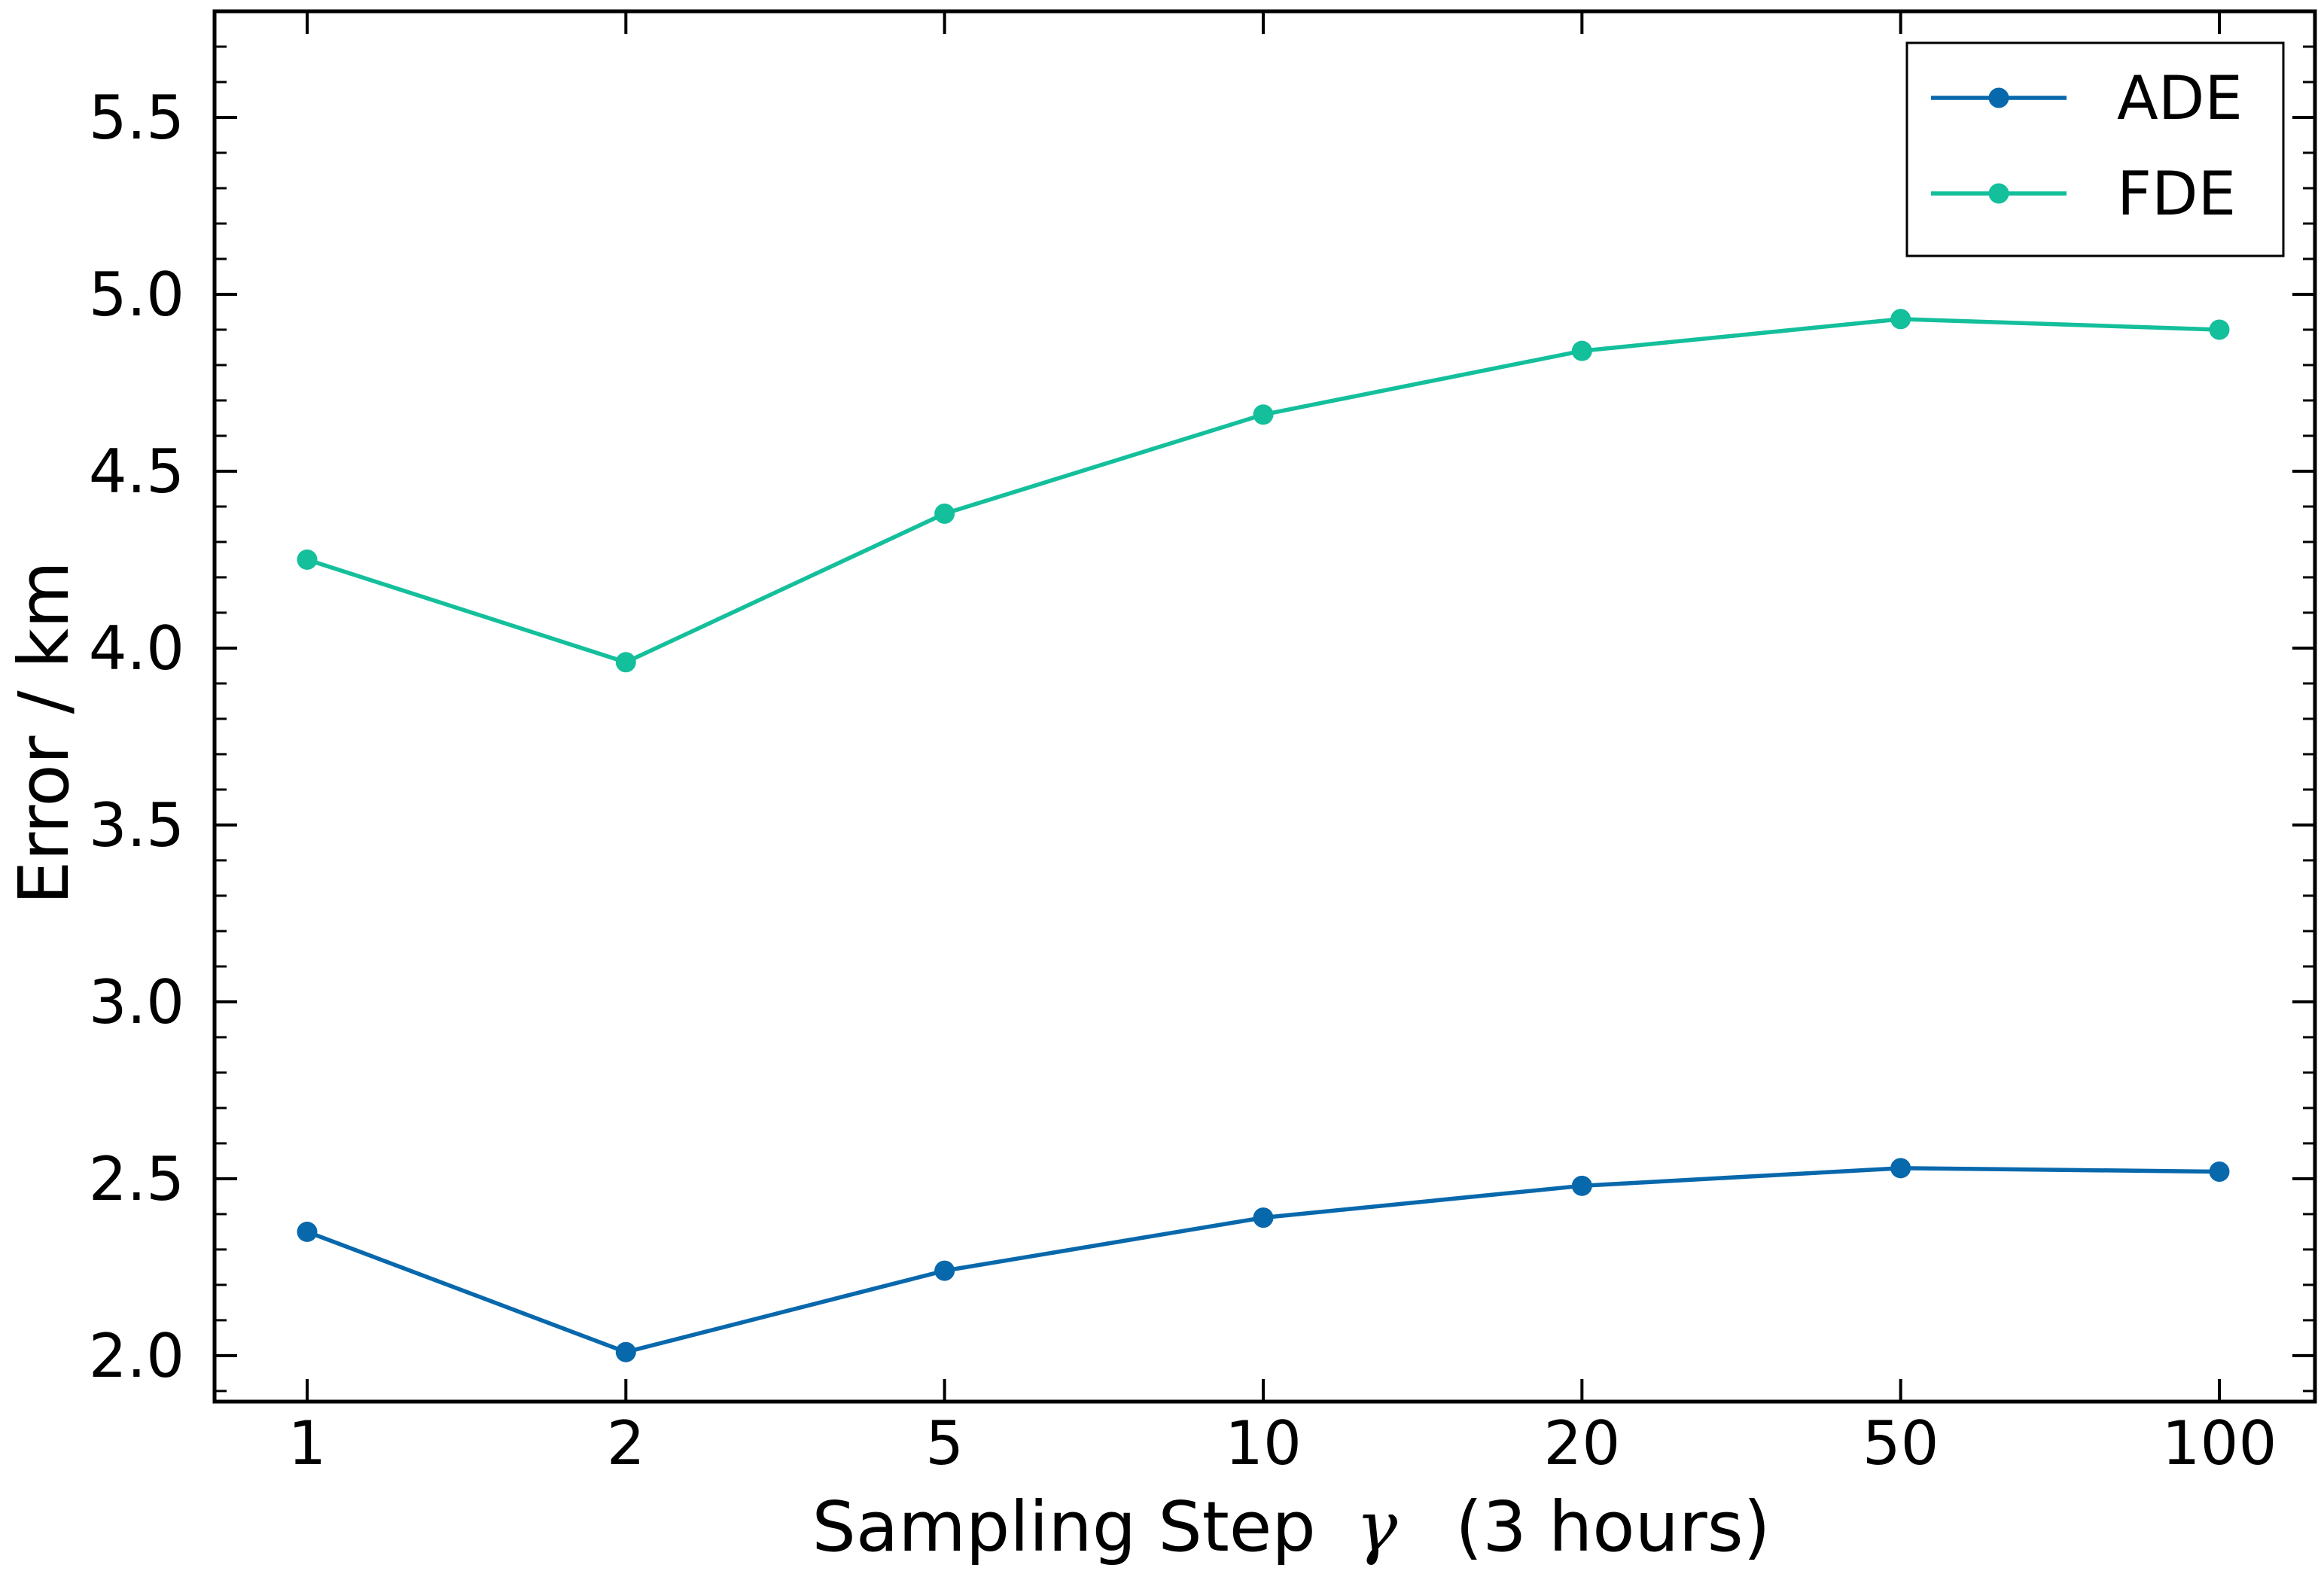 The height and width of the screenshot is (1577, 2324). Describe the element at coordinates (2087, 146) in the screenshot. I see `legend-entries: ADE FDE` at that location.